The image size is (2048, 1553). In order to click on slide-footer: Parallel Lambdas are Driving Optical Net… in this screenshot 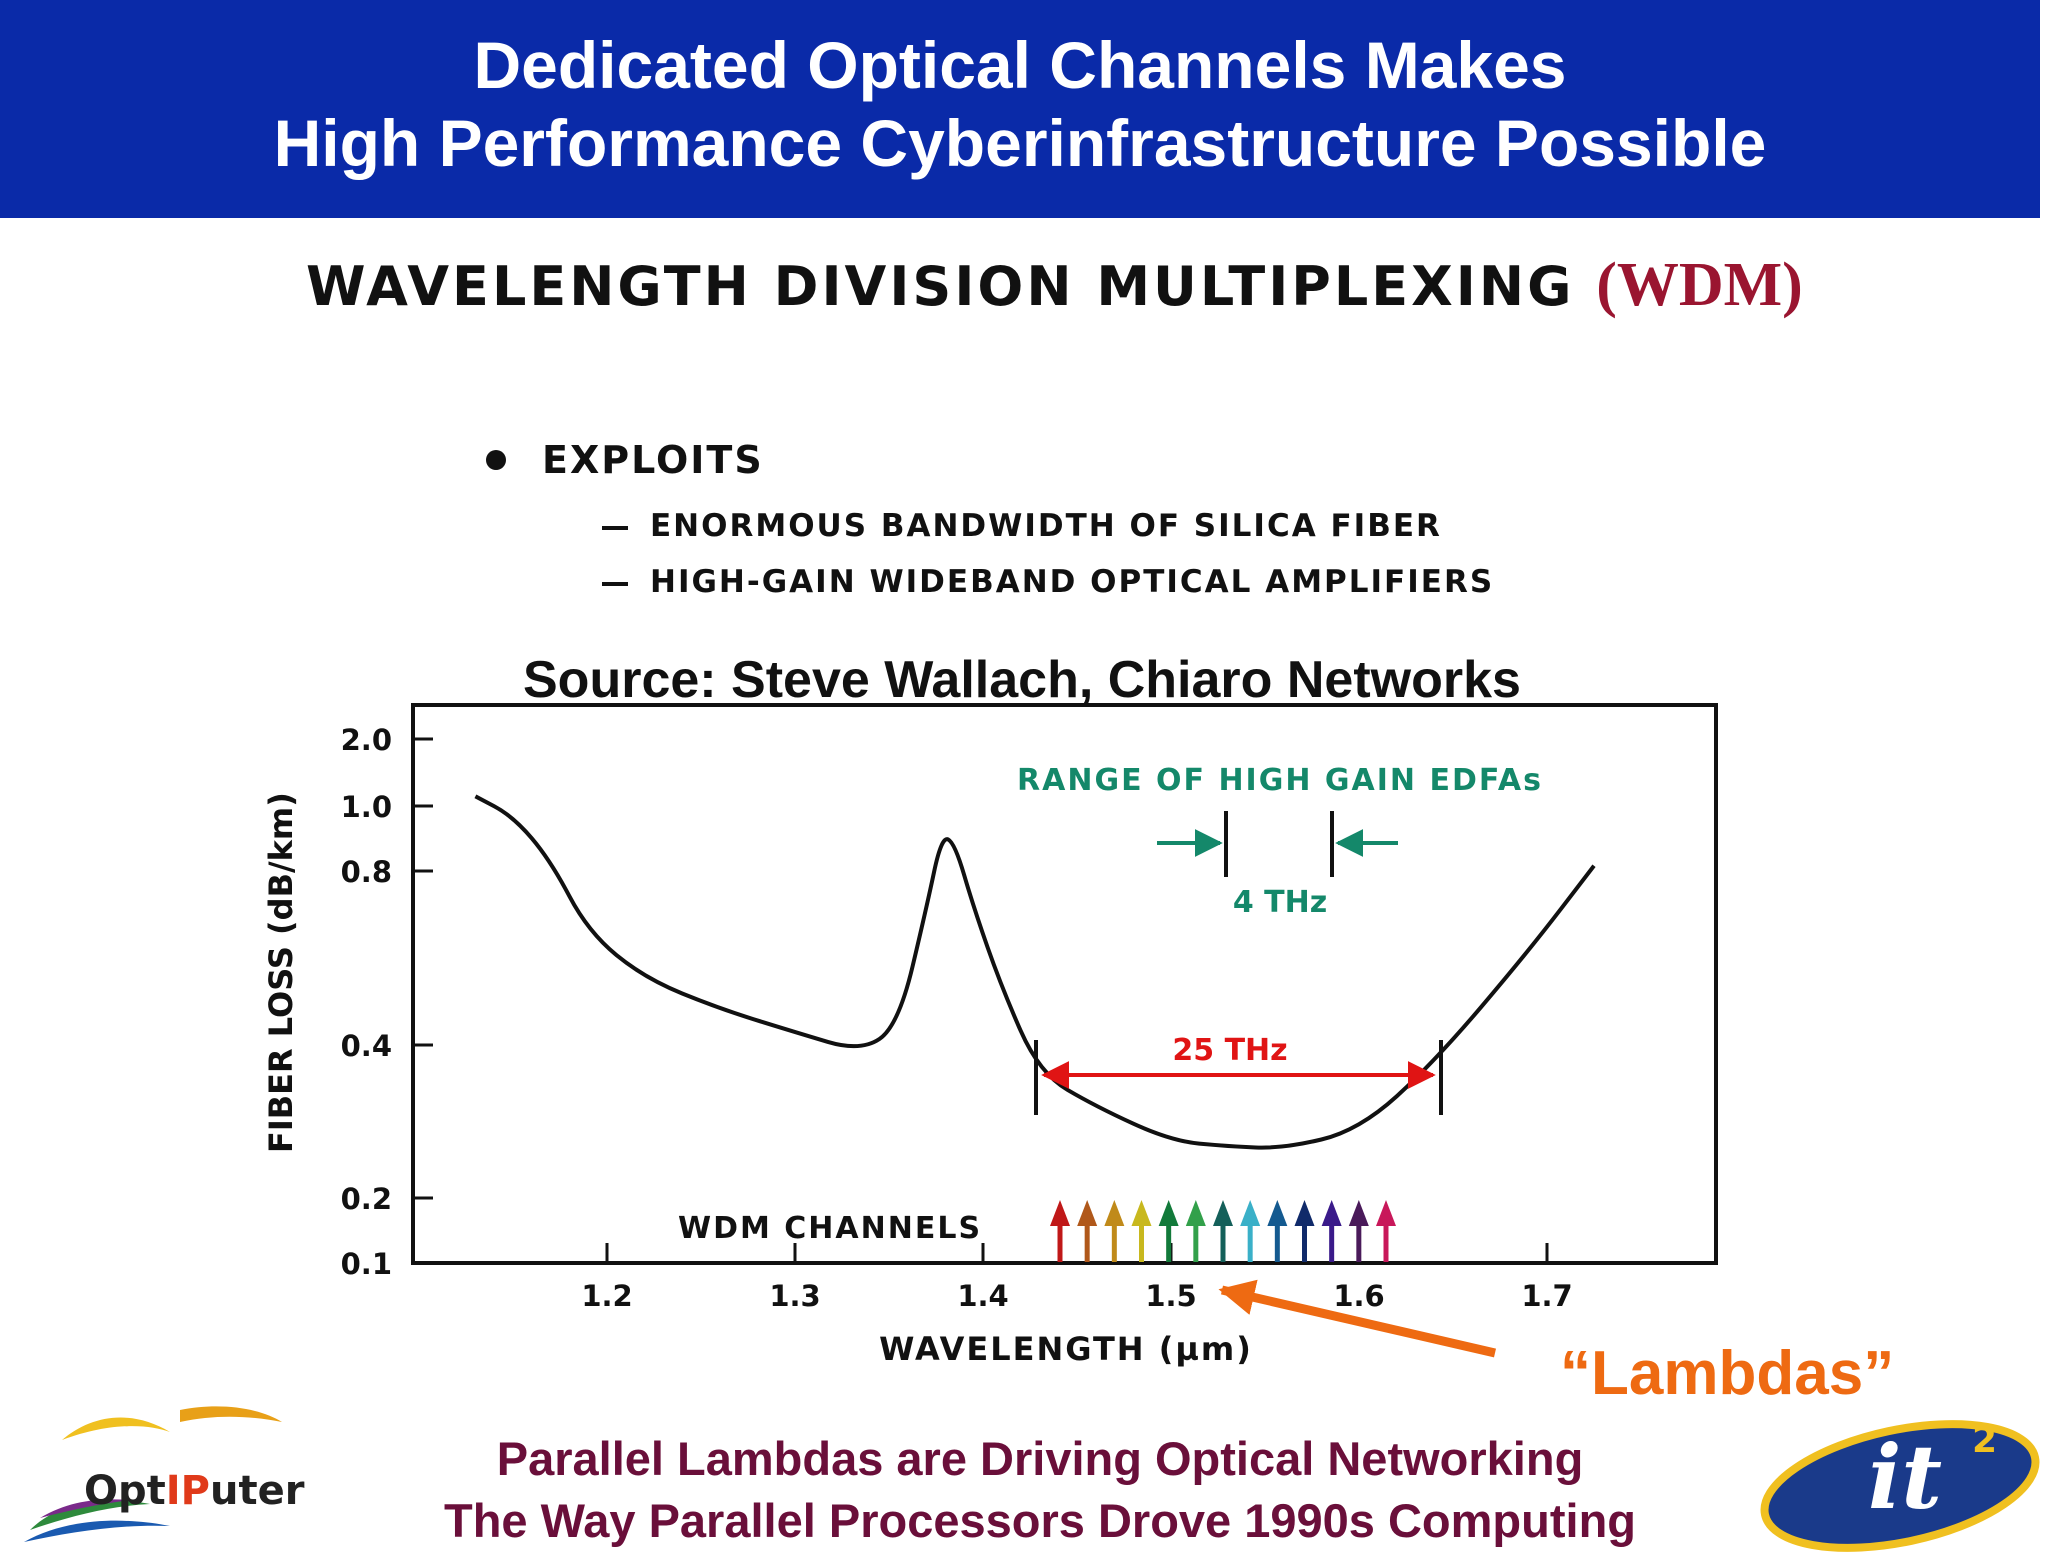, I will do `click(1040, 1490)`.